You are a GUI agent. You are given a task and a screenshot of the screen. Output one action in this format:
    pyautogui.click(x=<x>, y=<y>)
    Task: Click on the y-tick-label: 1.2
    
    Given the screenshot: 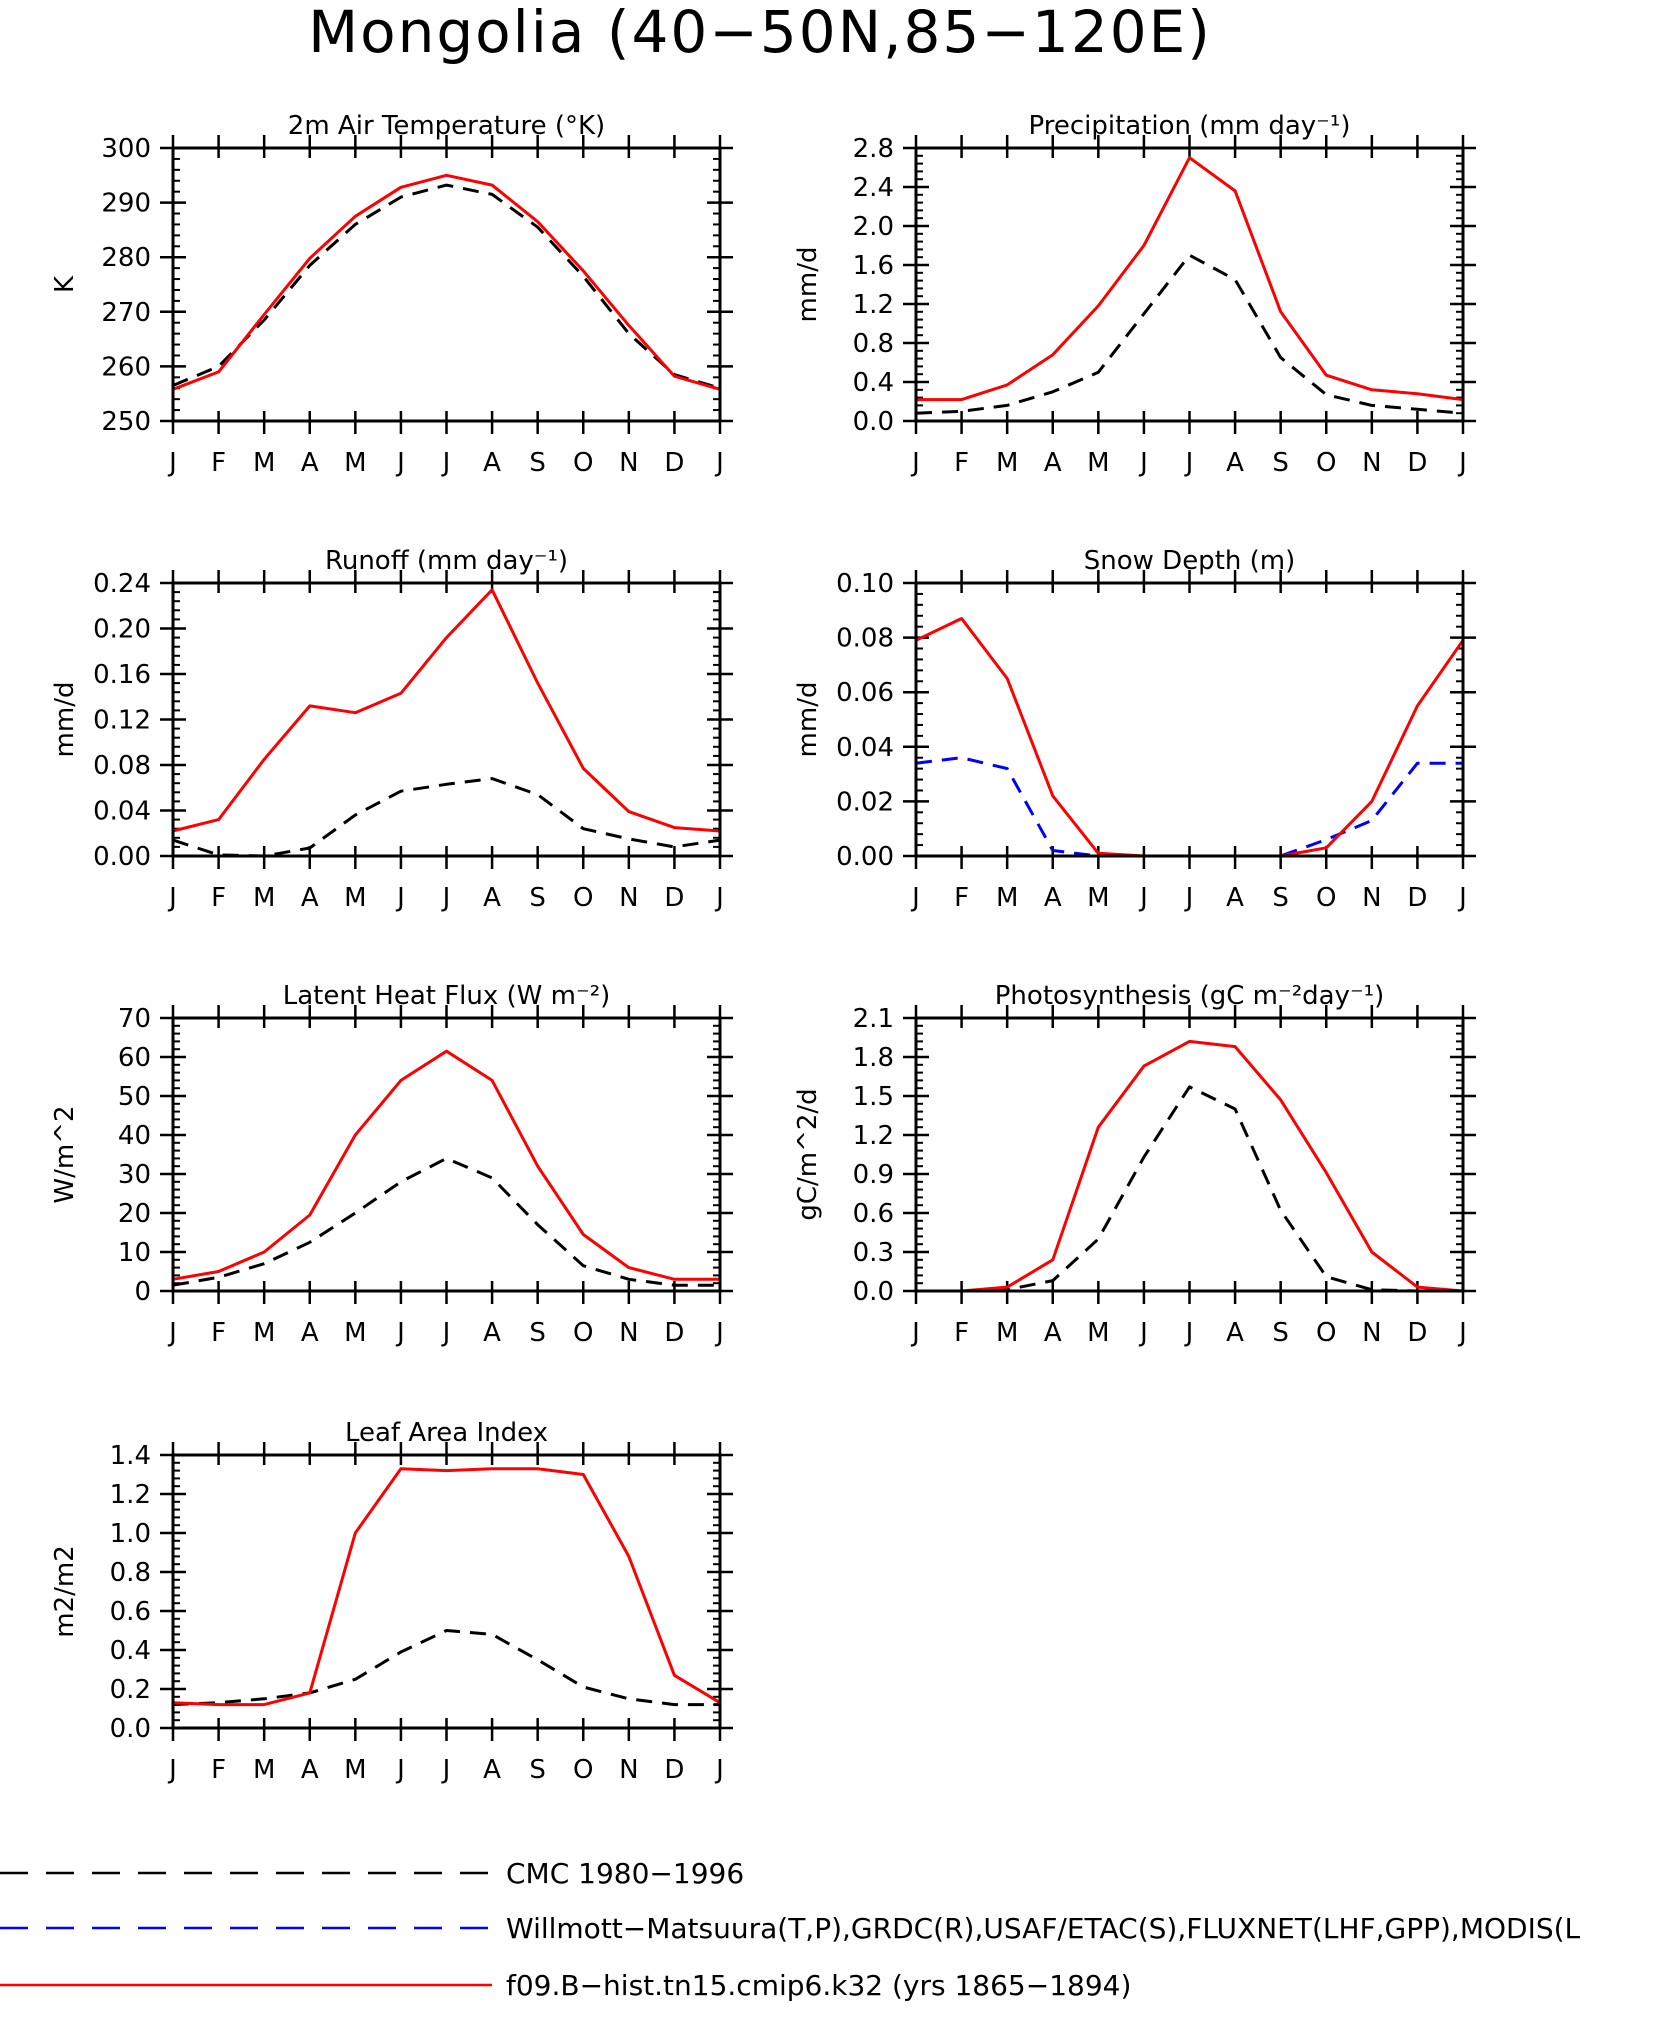 What is the action you would take?
    pyautogui.click(x=130, y=1495)
    